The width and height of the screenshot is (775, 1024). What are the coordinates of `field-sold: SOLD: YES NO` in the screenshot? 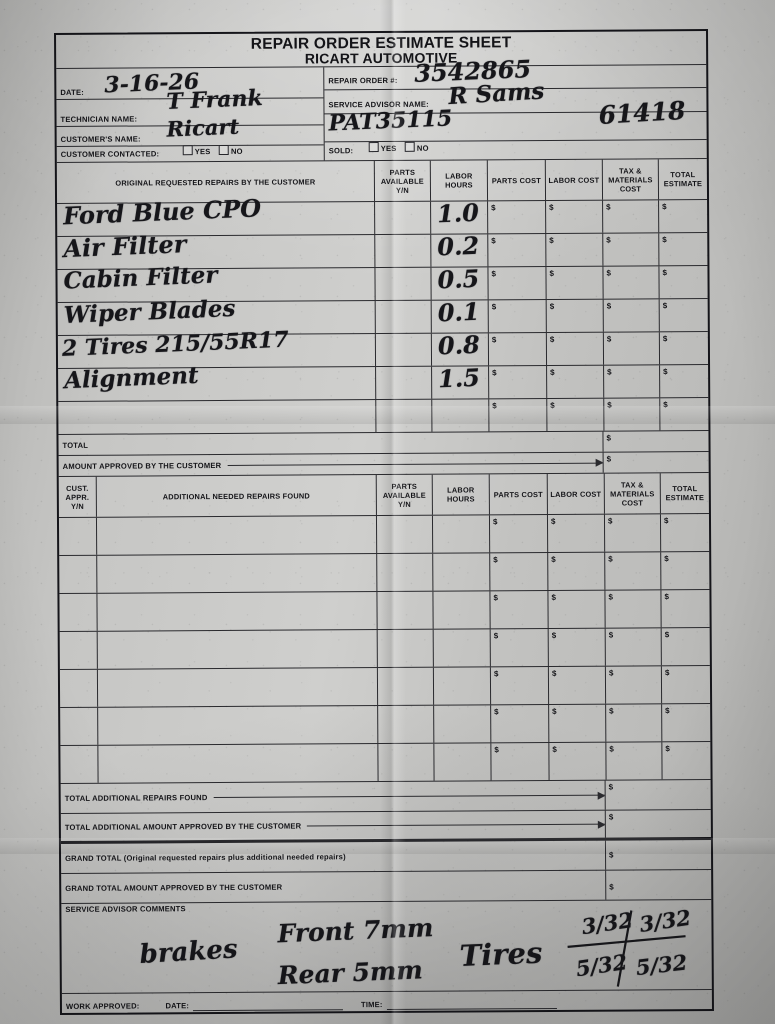 It's located at (516, 150).